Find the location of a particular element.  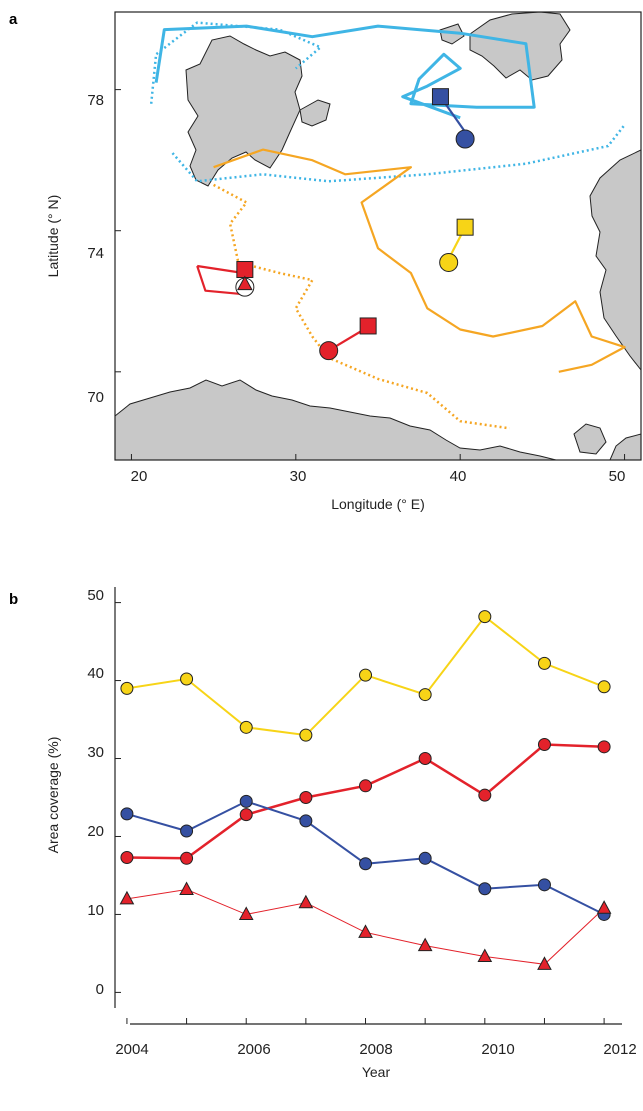

point-red-circle-2012 is located at coordinates (604, 747).